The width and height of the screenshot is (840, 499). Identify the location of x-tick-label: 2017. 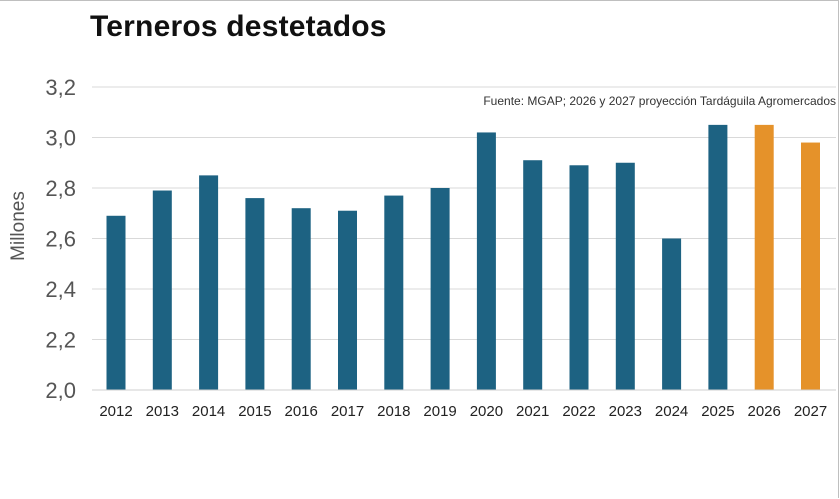
(347, 411).